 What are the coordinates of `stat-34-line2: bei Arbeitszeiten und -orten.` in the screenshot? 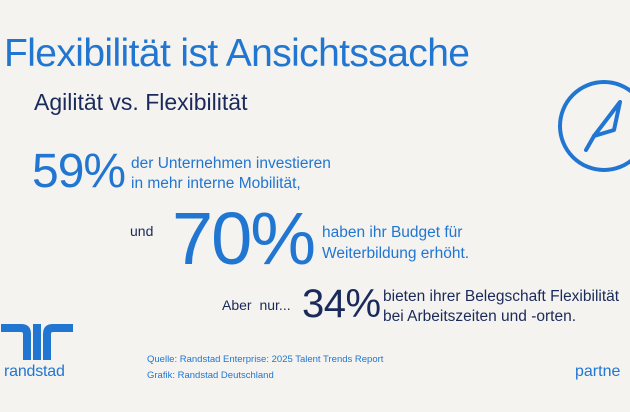 It's located at (480, 316).